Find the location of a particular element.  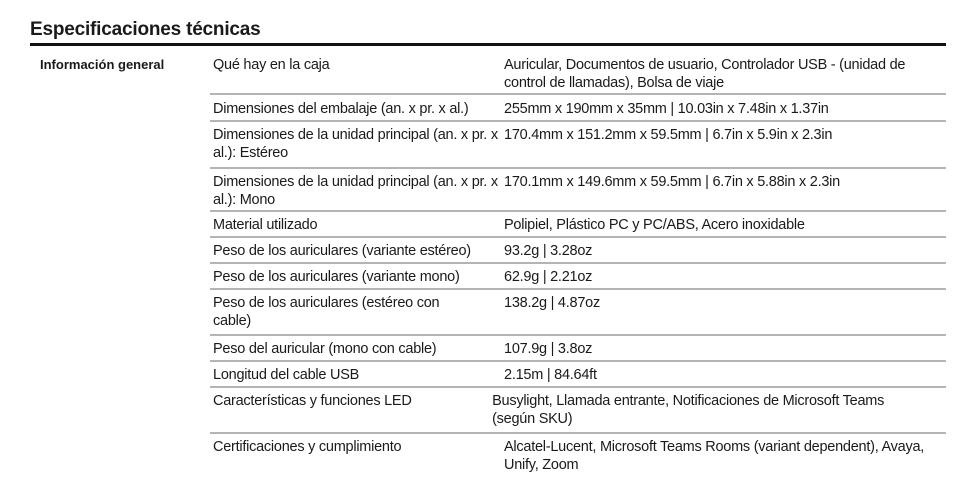

spec-label: Longitud del cable USB is located at coordinates (286, 375).